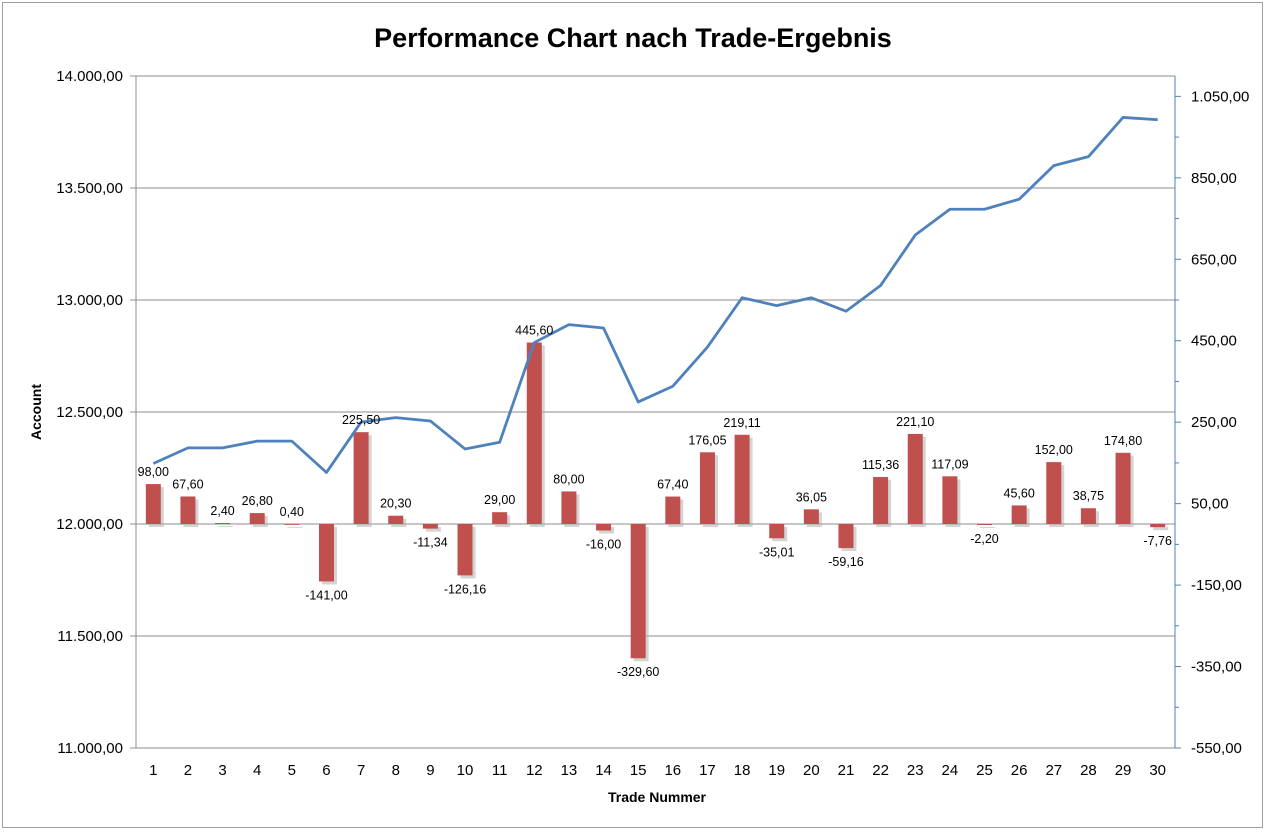 The width and height of the screenshot is (1267, 832). What do you see at coordinates (880, 465) in the screenshot?
I see `data-label: 115,36` at bounding box center [880, 465].